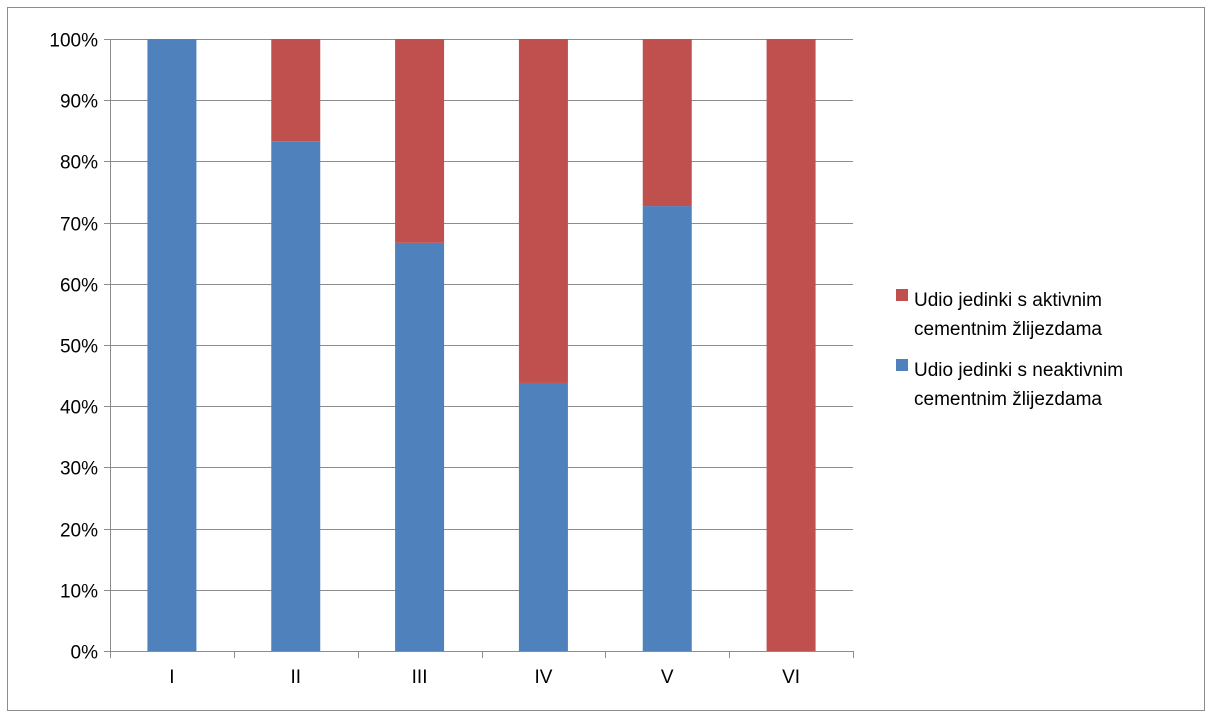  What do you see at coordinates (1018, 370) in the screenshot?
I see `legend-label: Udio jedinki s neaktivnim` at bounding box center [1018, 370].